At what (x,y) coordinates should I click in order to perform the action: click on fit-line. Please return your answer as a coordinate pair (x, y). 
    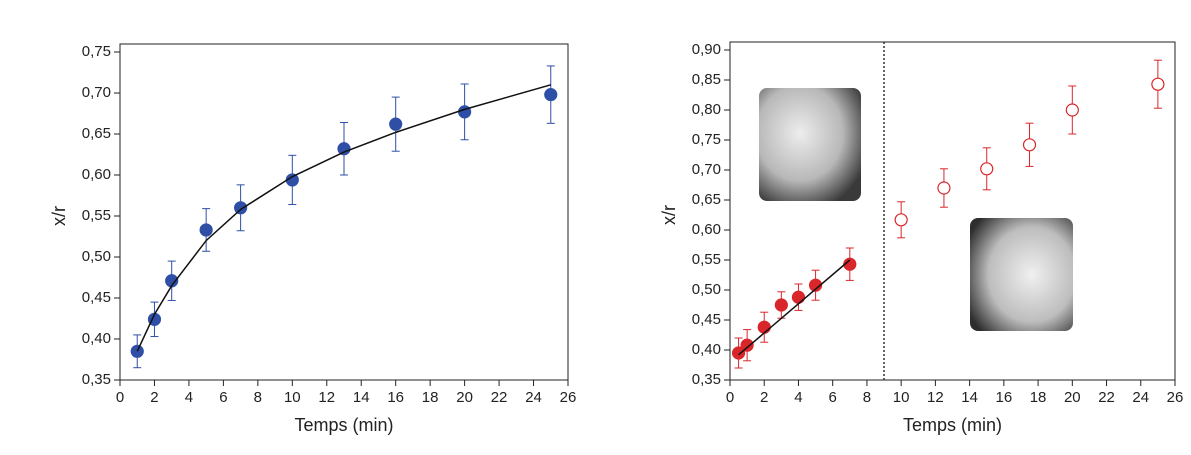
    Looking at the image, I should click on (794, 307).